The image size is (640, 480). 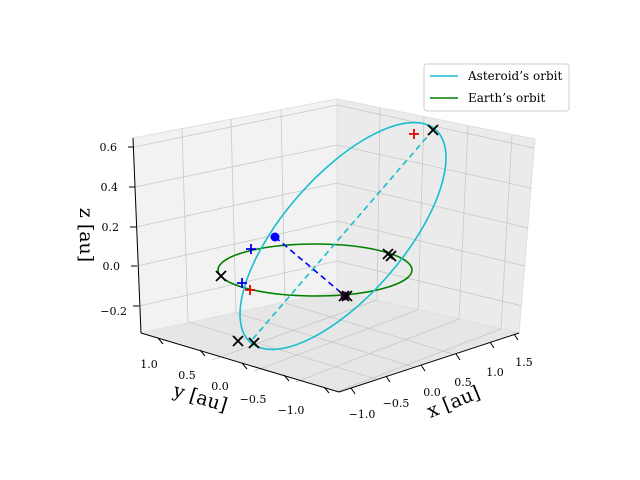 I want to click on x-tick-m10, so click(x=353, y=391).